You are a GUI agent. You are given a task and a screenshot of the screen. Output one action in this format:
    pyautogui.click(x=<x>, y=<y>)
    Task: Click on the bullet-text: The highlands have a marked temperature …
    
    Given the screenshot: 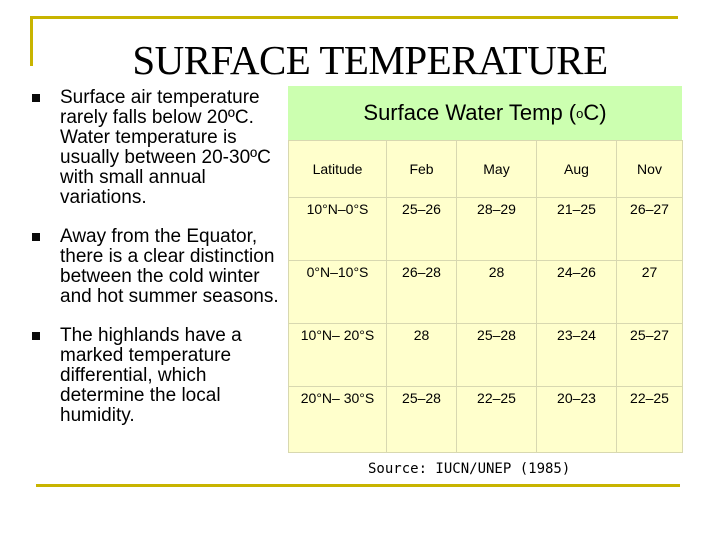 What is the action you would take?
    pyautogui.click(x=151, y=375)
    